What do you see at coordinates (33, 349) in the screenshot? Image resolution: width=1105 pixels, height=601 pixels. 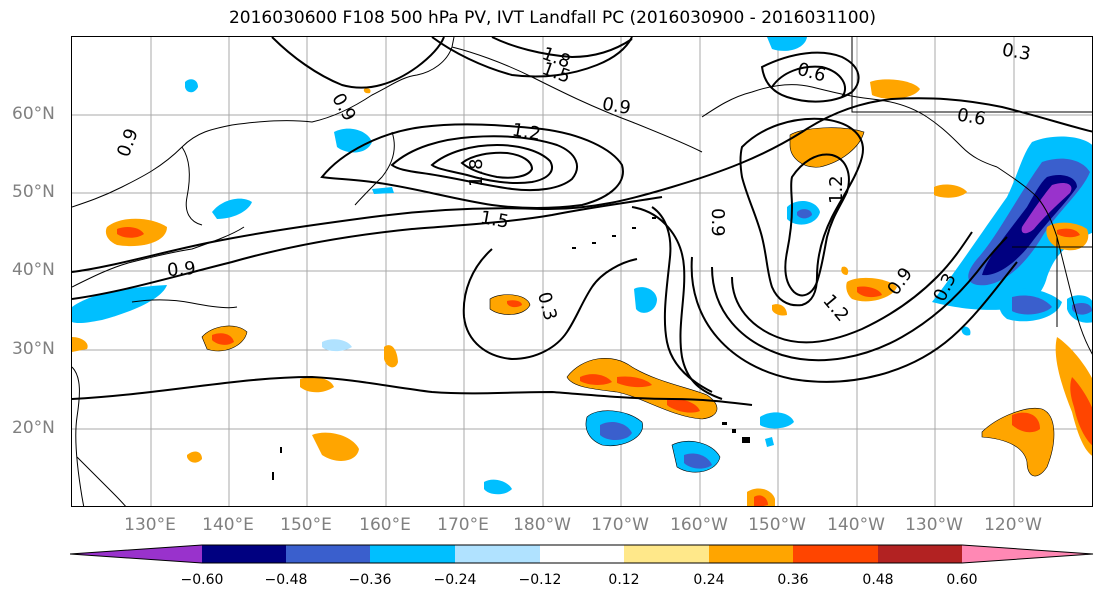 I see `latitude-label: 30°N` at bounding box center [33, 349].